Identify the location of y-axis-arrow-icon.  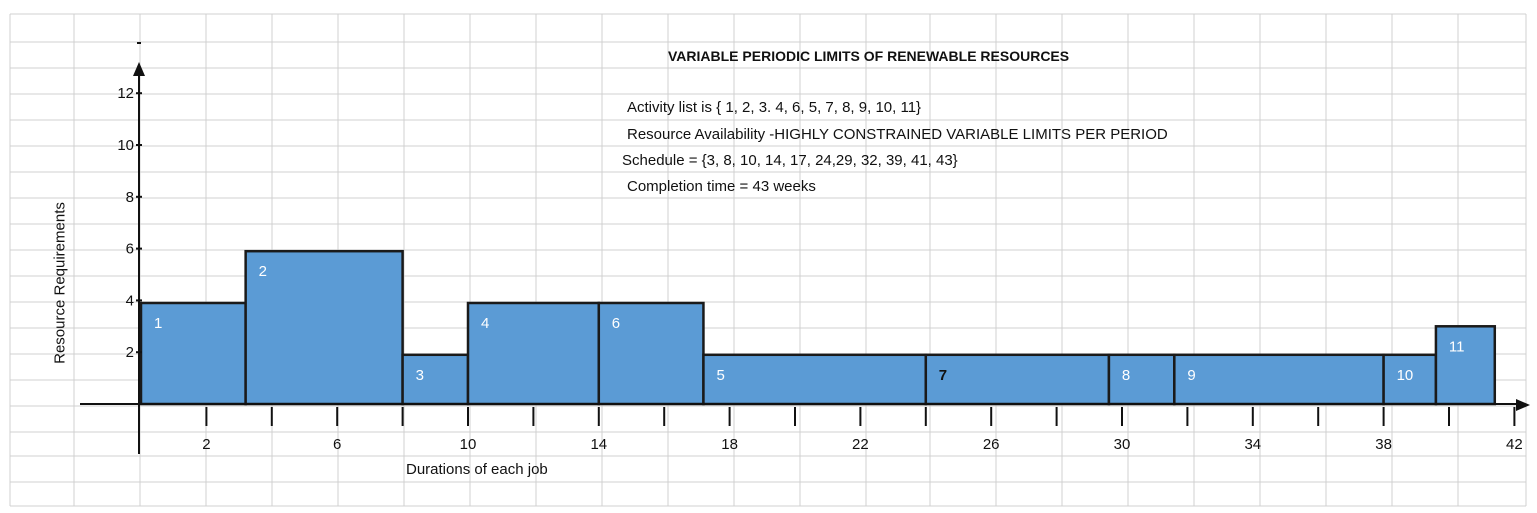
(139, 69).